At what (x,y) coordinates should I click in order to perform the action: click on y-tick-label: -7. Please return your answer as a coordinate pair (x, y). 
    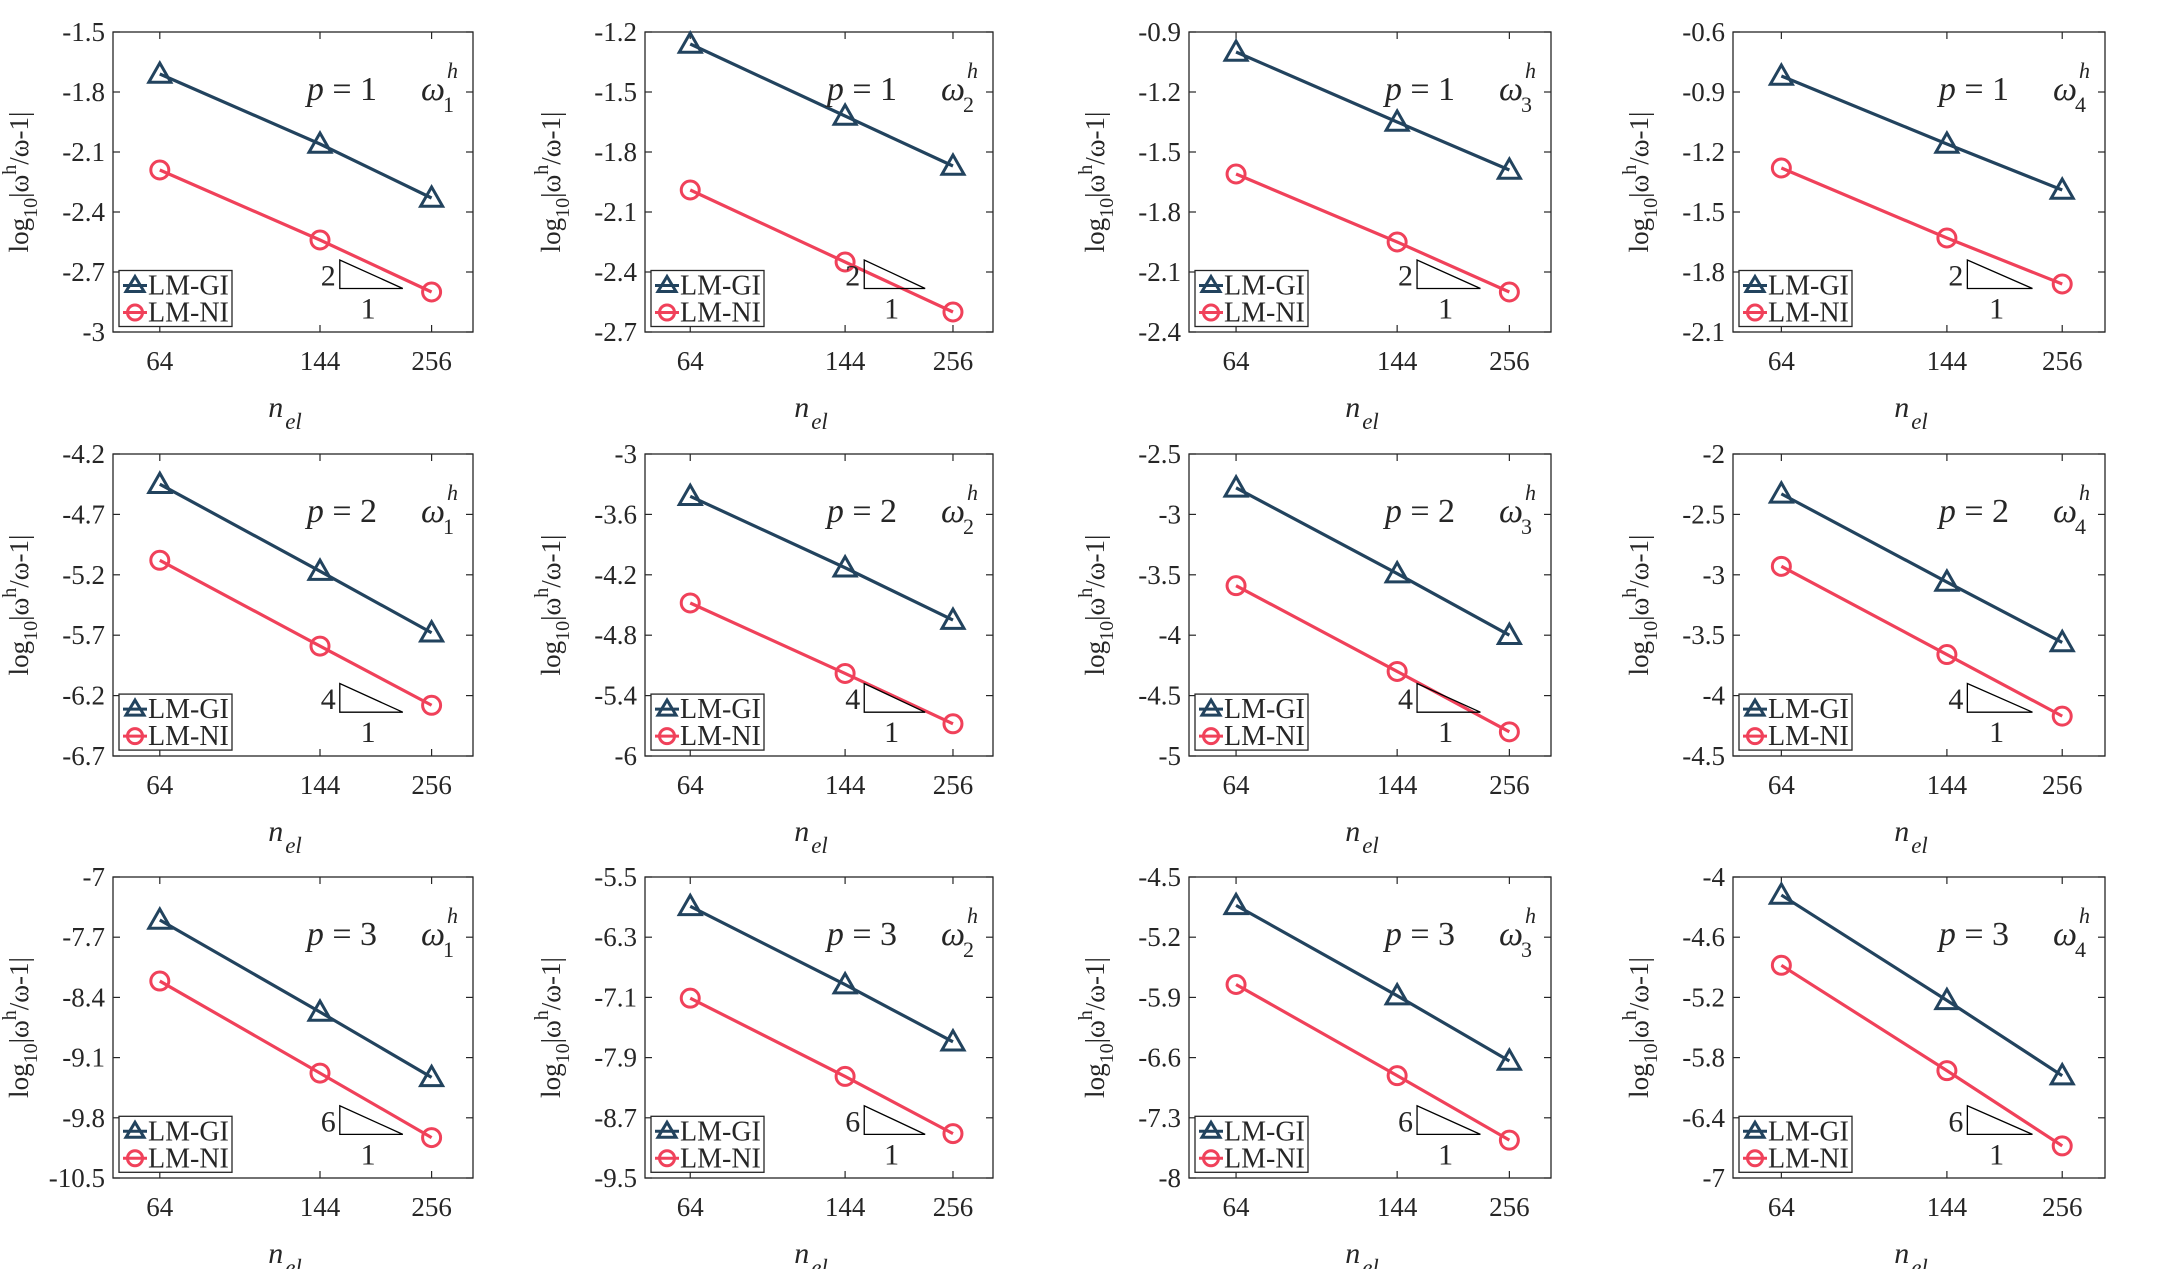
    Looking at the image, I should click on (1714, 1178).